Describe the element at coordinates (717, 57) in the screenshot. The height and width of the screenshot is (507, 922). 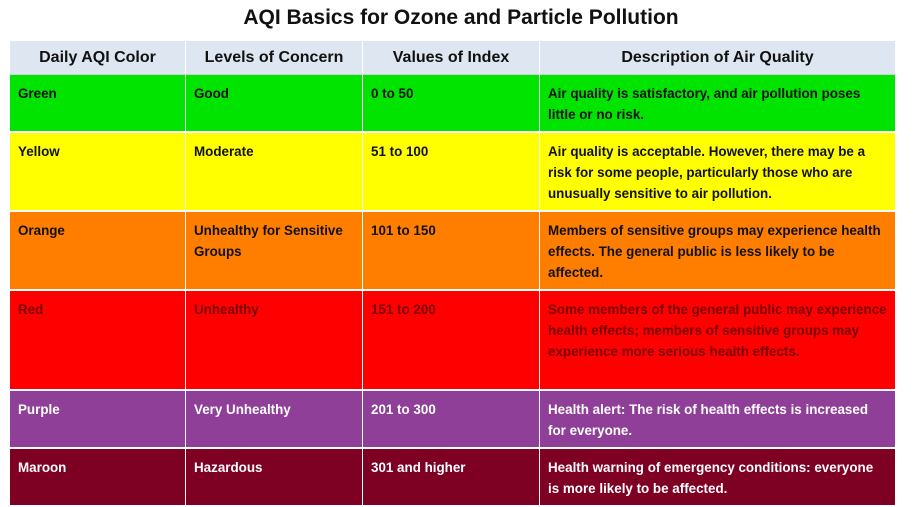
I see `header-description: Description of Air Quality` at that location.